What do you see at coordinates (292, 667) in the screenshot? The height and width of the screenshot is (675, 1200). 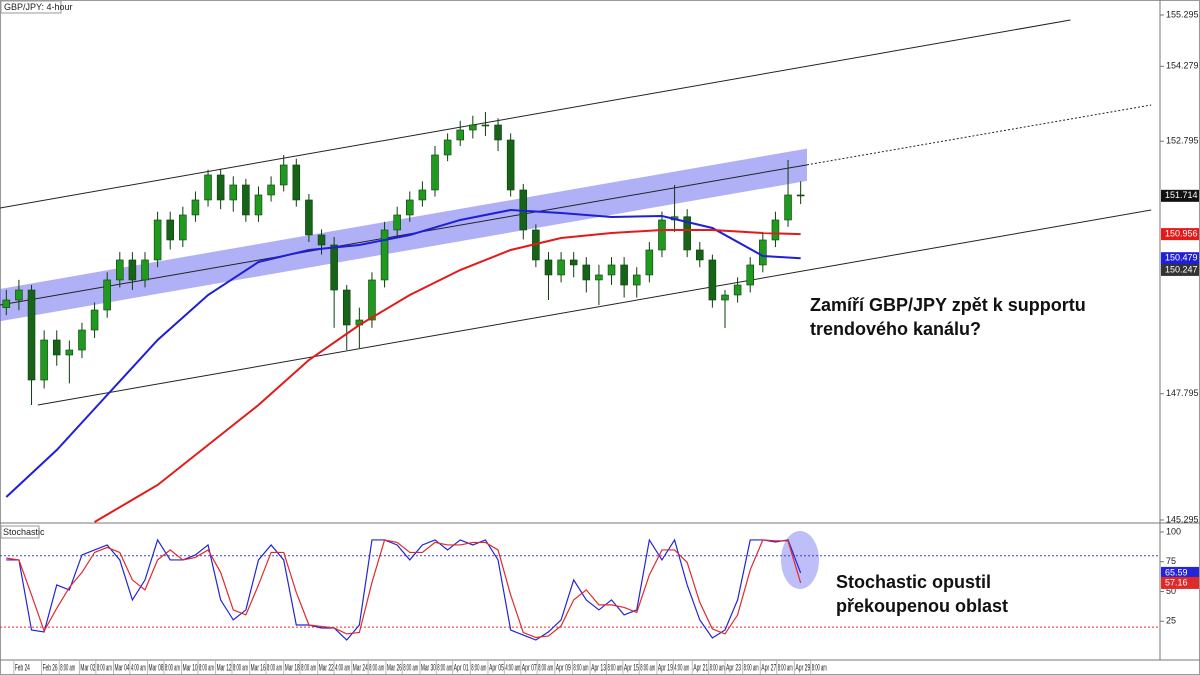 I see `x-tick-label: Mar 18` at bounding box center [292, 667].